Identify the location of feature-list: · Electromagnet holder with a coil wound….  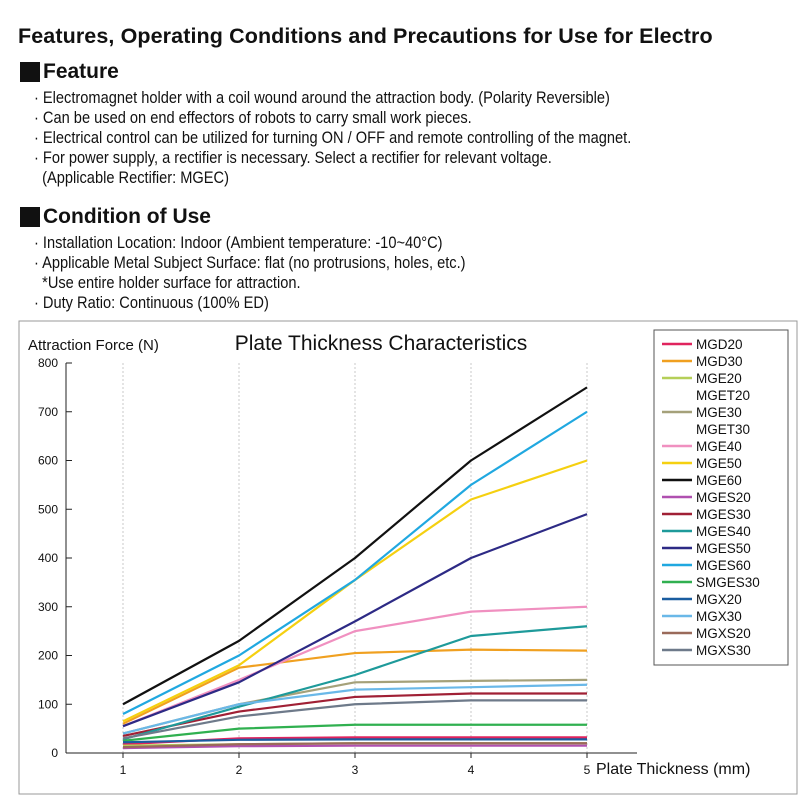
(332, 138).